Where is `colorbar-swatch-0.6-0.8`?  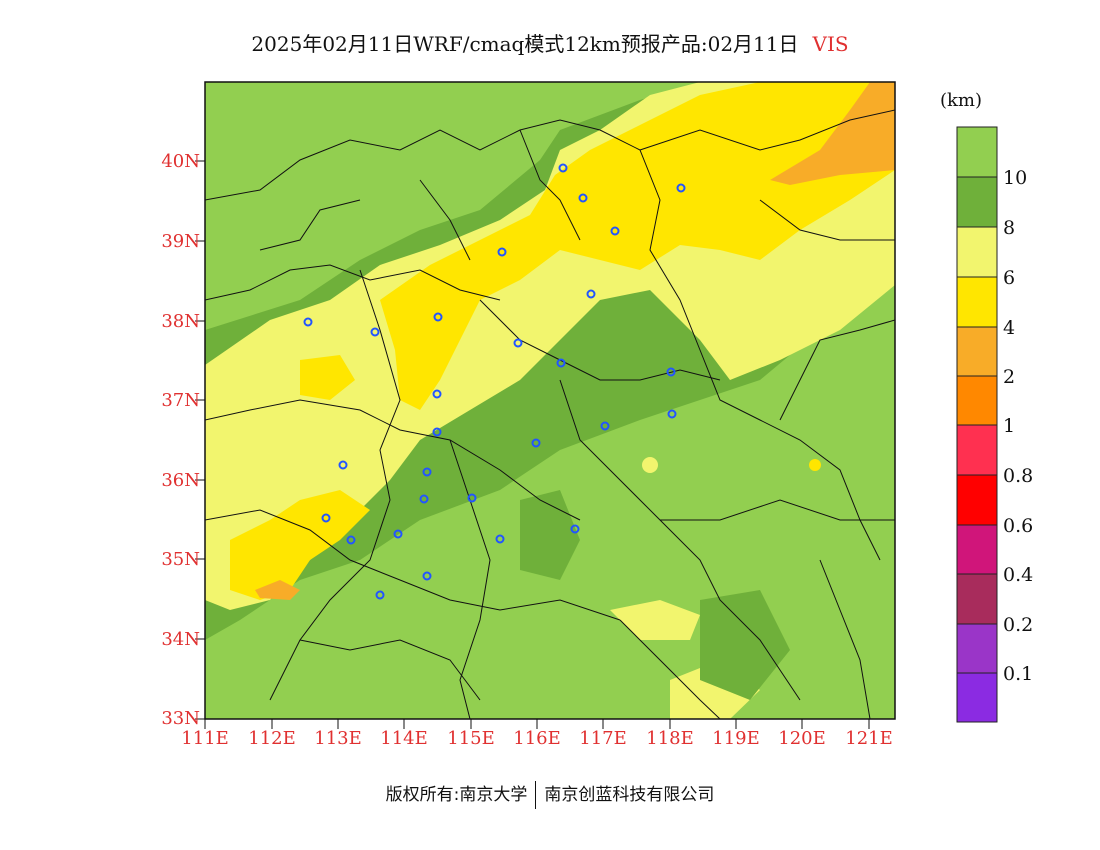
colorbar-swatch-0.6-0.8 is located at coordinates (977, 500).